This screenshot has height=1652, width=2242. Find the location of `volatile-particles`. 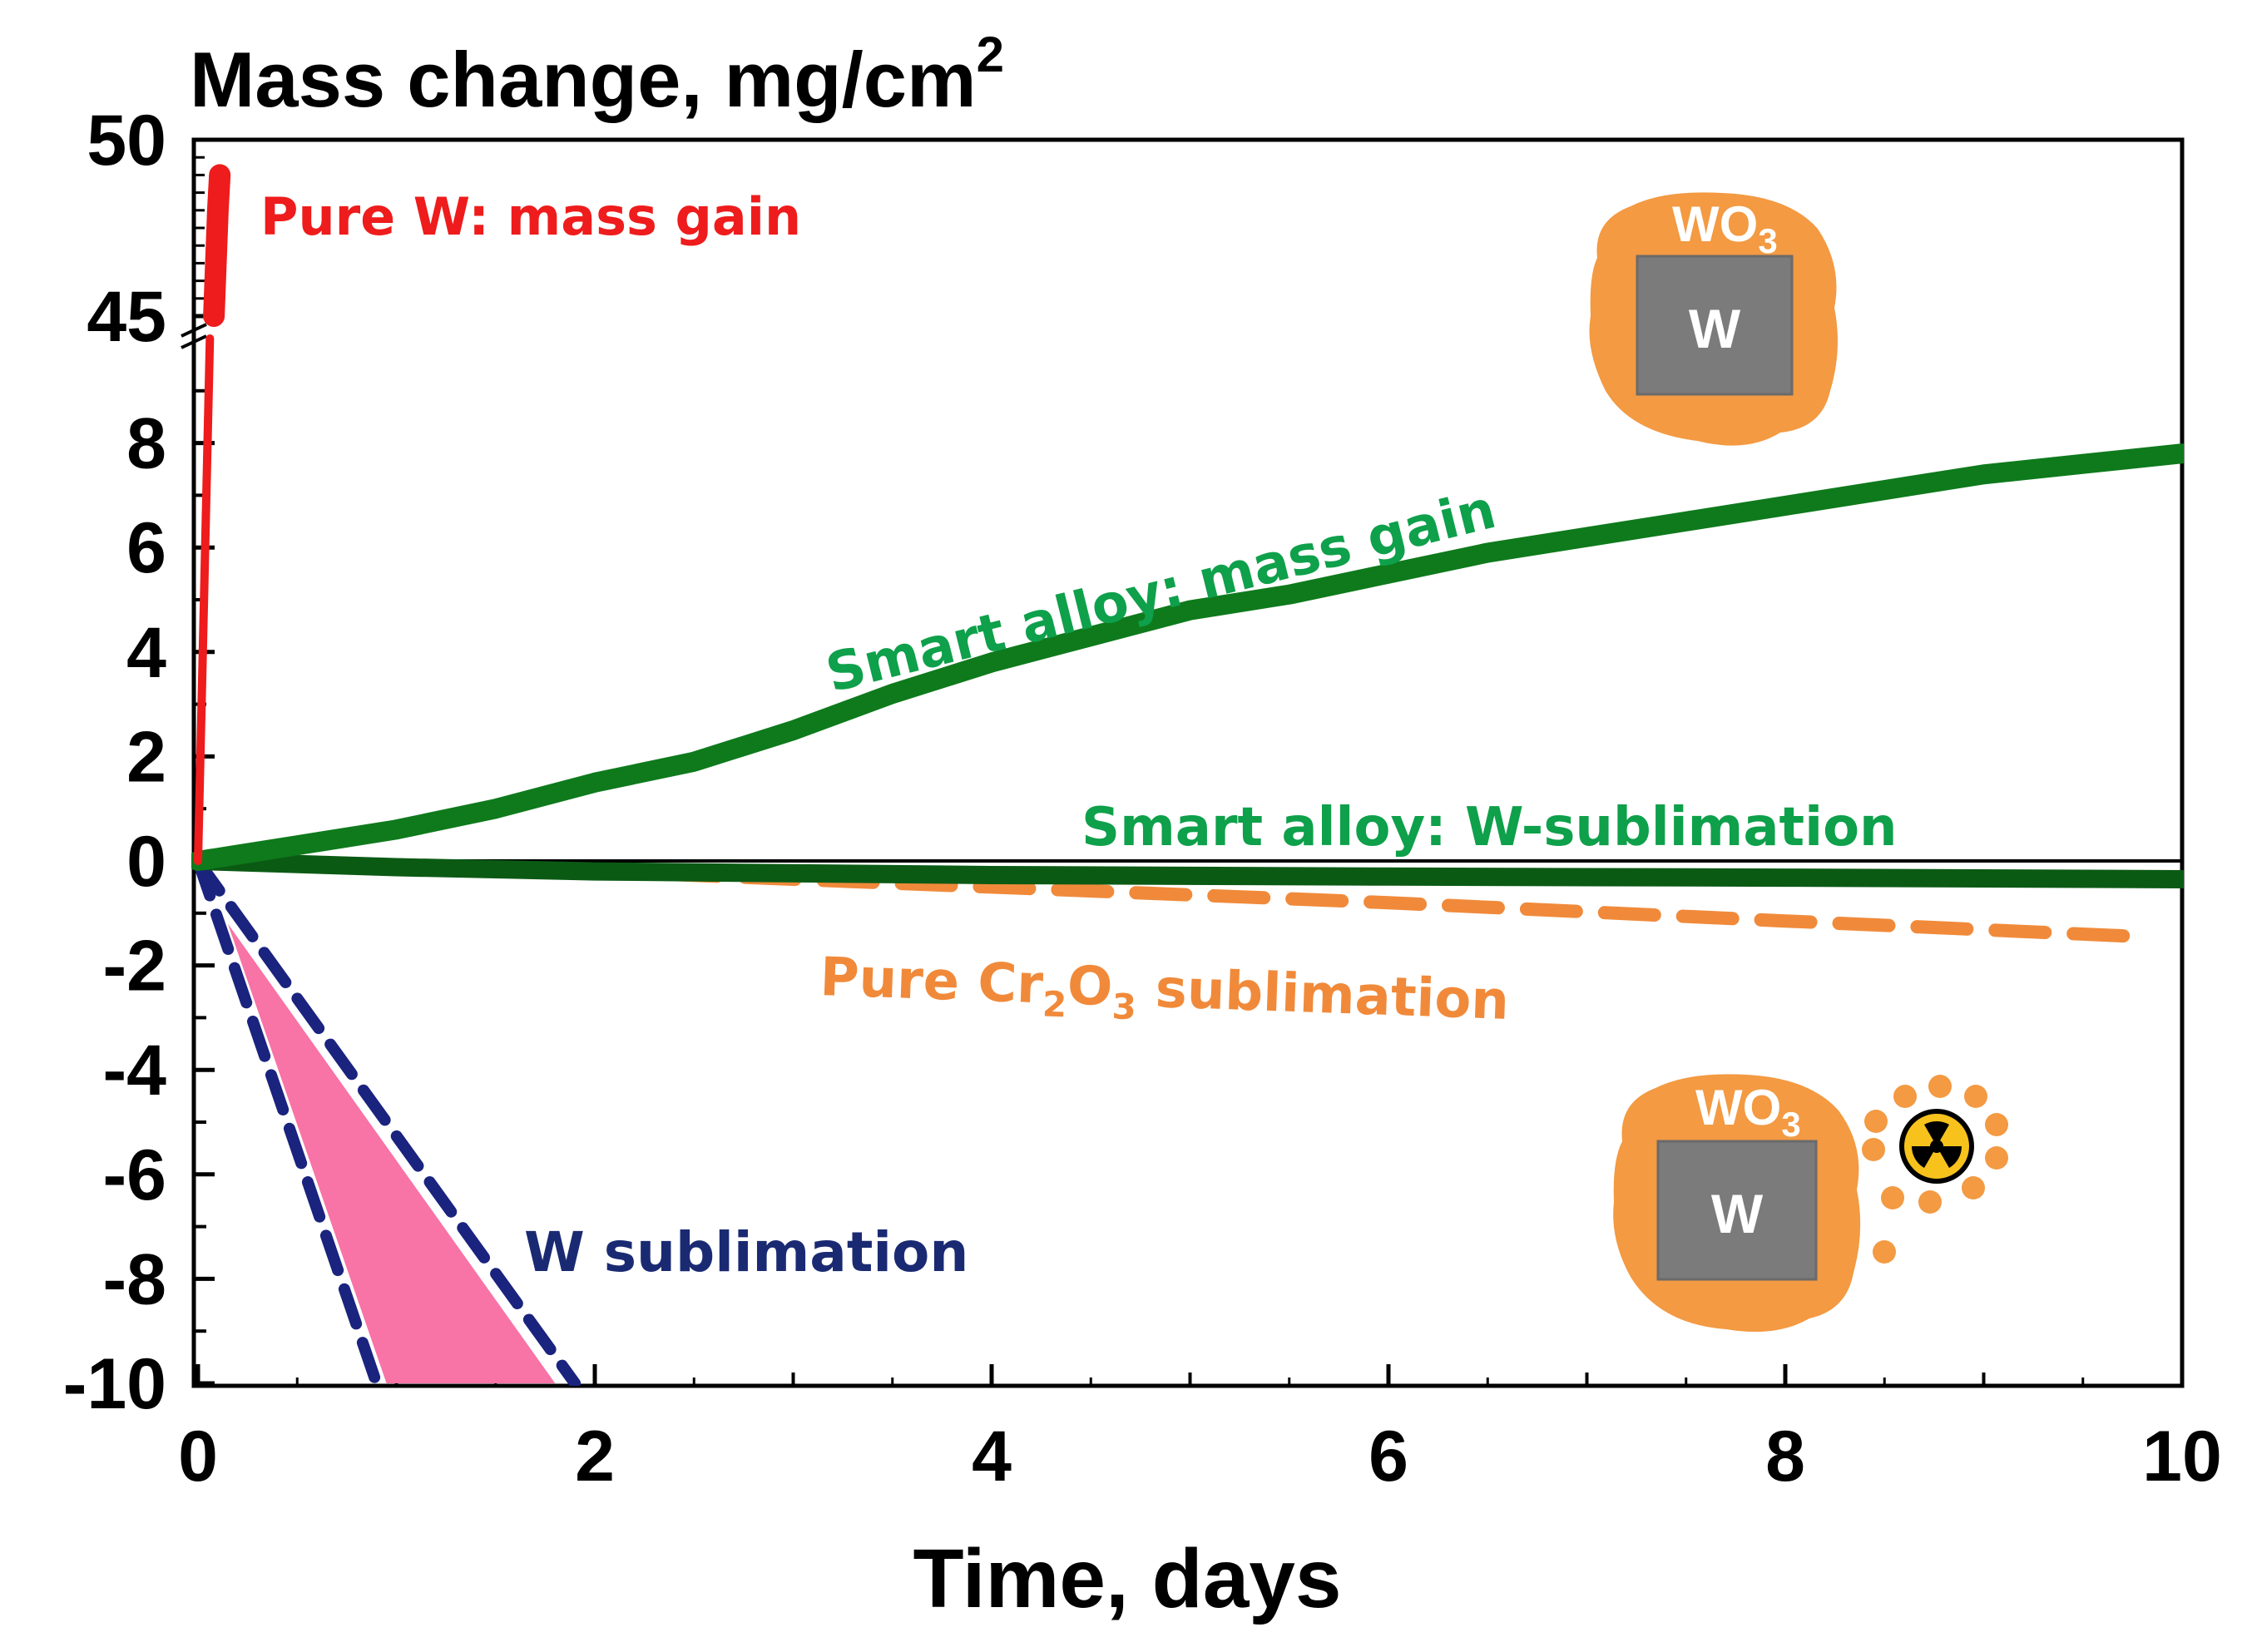

volatile-particles is located at coordinates (1935, 1169).